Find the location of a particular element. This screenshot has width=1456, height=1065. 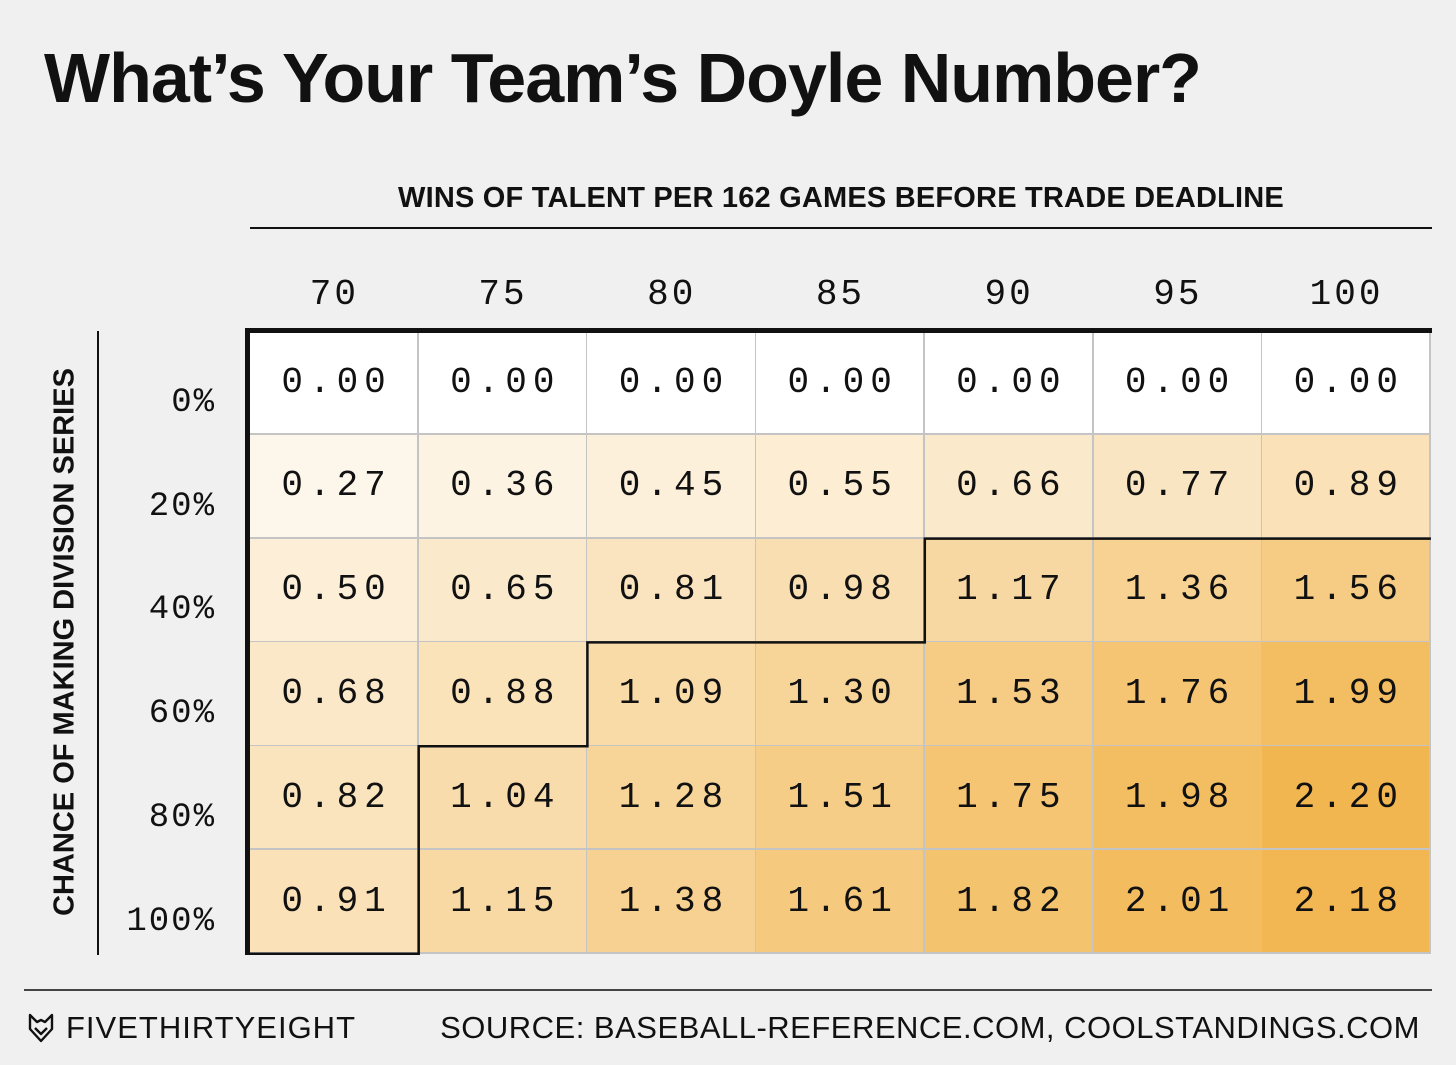

brand: FIVETHIRTYEIGHT is located at coordinates (192, 1028).